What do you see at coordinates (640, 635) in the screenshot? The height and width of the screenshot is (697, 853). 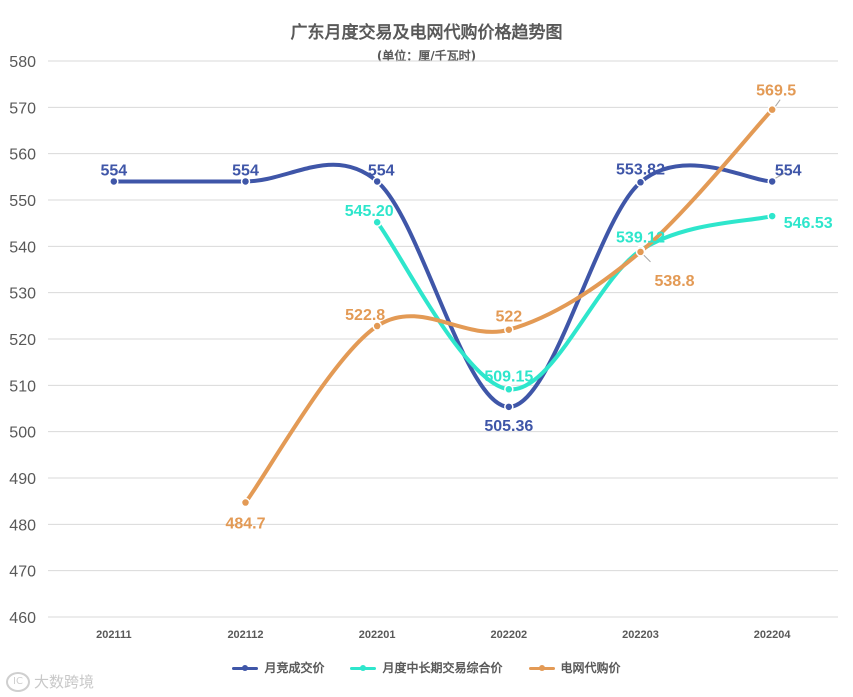 I see `x-tick-label: 202203` at bounding box center [640, 635].